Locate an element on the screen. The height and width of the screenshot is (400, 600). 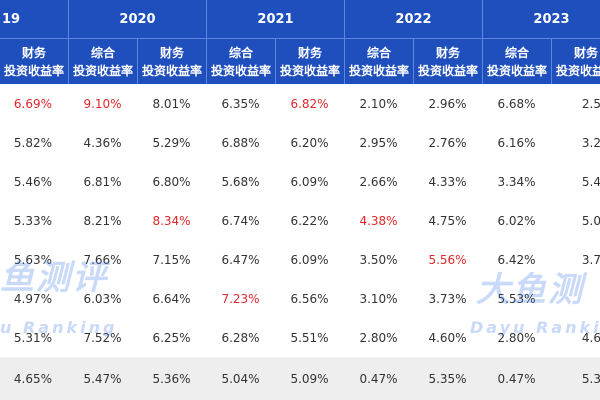
table-cell: 8.34% is located at coordinates (171, 220).